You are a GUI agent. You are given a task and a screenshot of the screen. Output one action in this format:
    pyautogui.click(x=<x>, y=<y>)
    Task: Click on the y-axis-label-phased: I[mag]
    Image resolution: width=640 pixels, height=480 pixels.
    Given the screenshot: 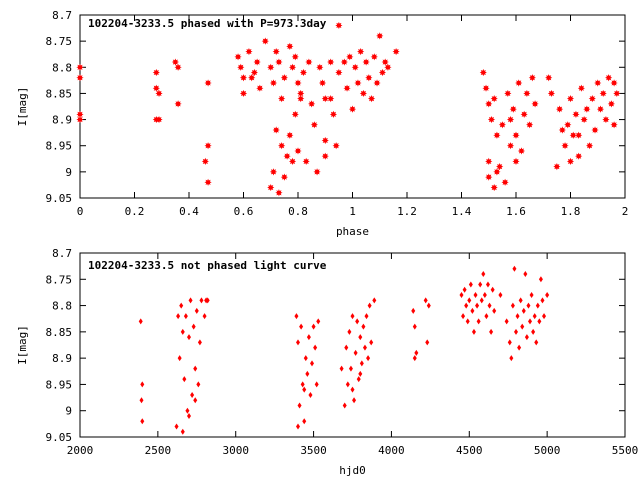 What is the action you would take?
    pyautogui.click(x=22, y=107)
    